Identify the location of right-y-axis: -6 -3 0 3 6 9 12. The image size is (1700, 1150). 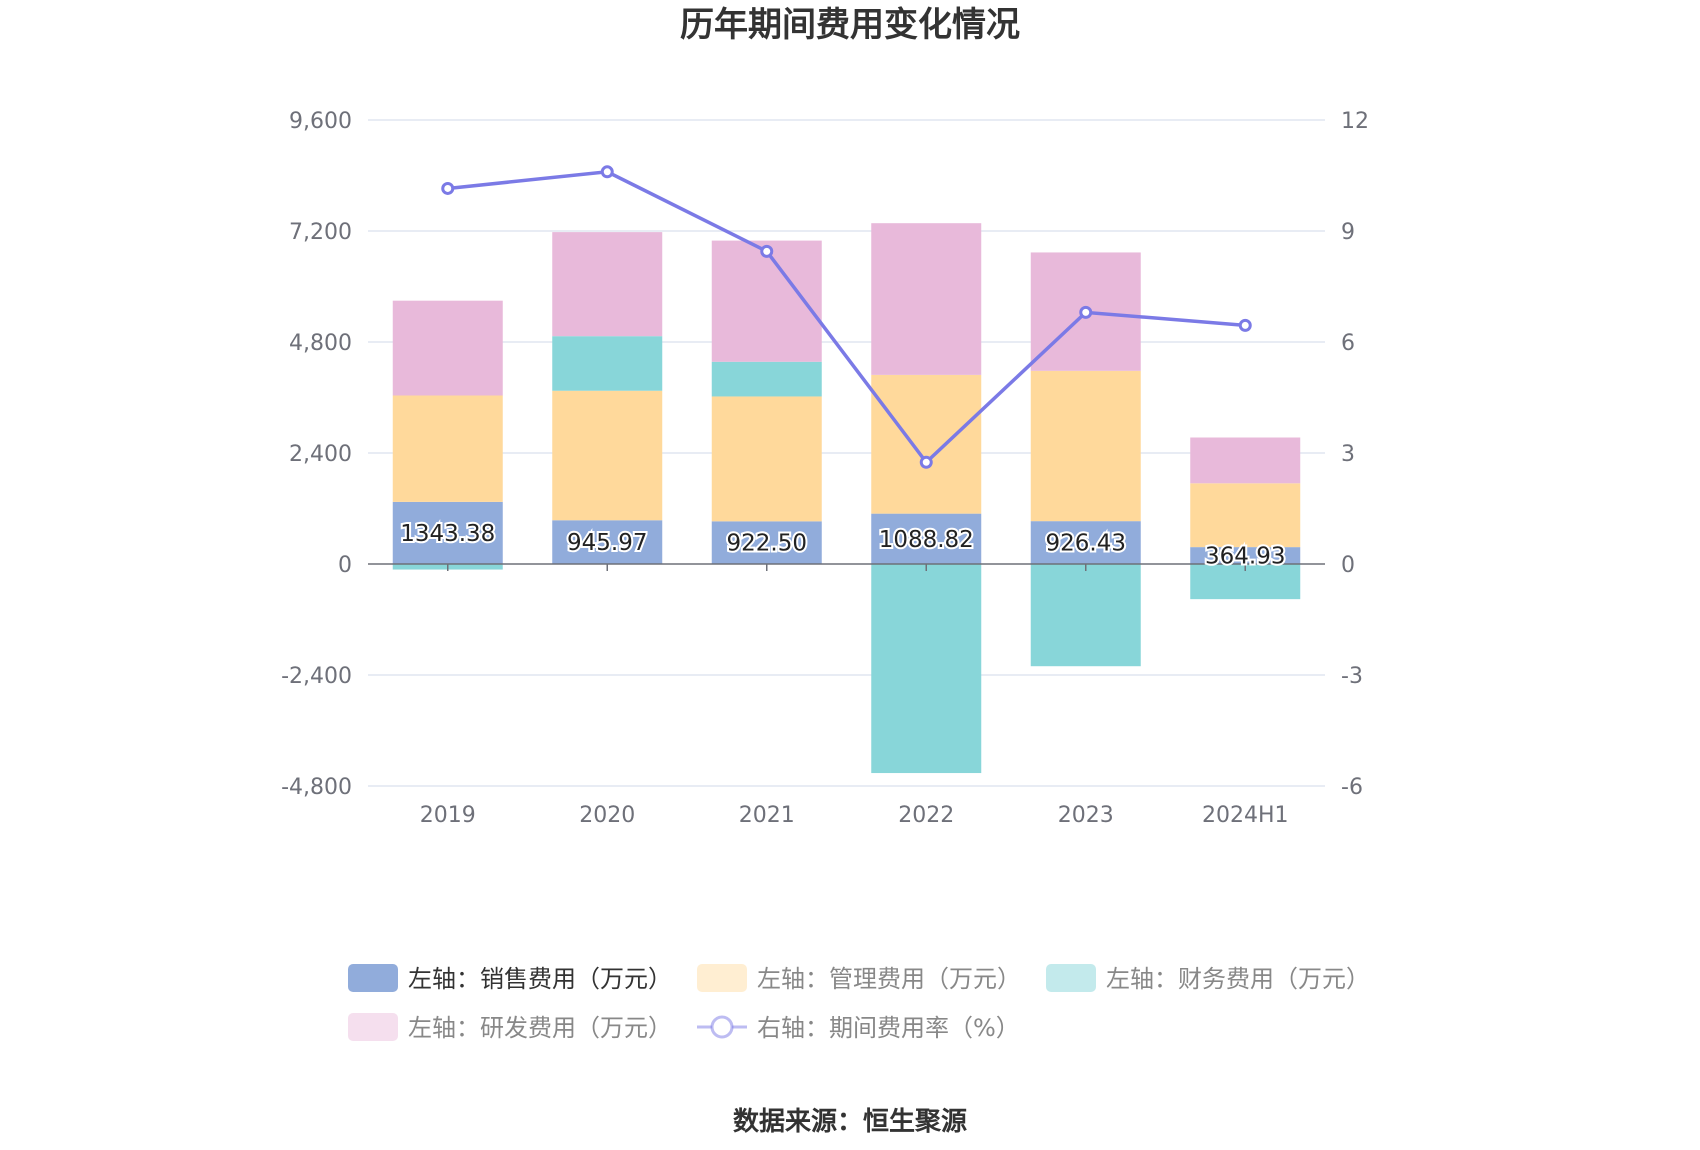
(1355, 454).